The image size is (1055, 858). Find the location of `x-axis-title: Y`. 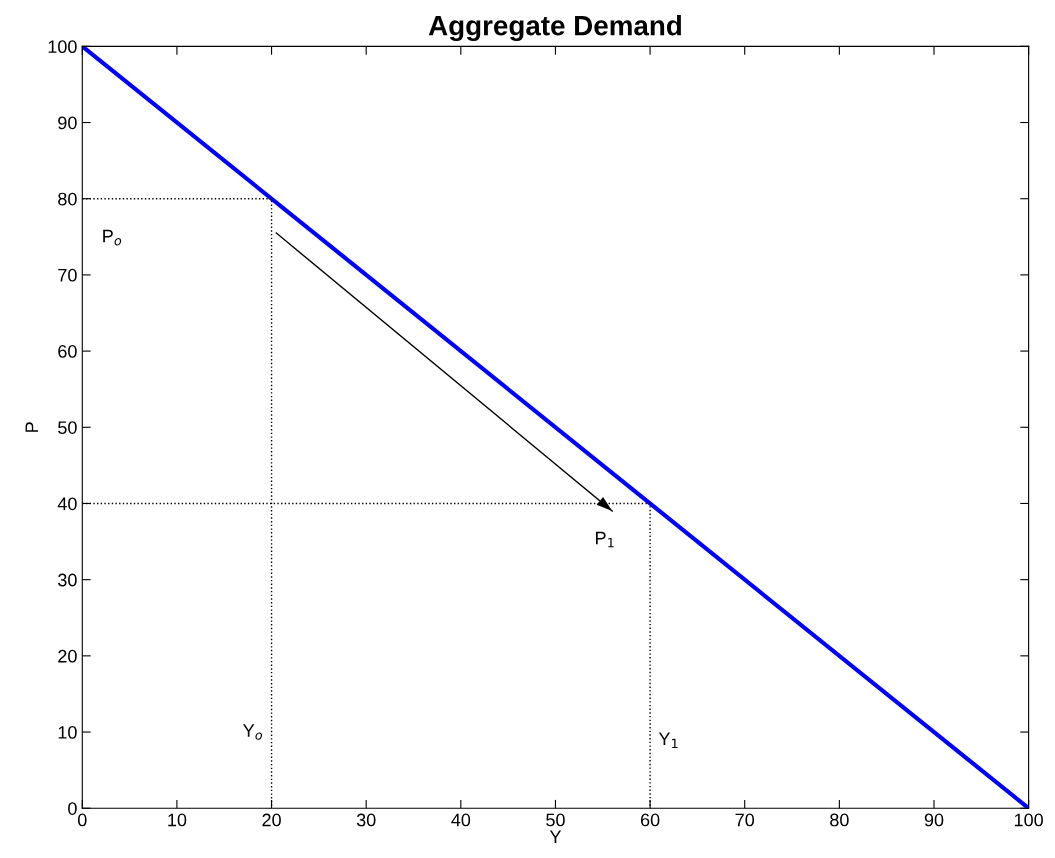

x-axis-title: Y is located at coordinates (555, 837).